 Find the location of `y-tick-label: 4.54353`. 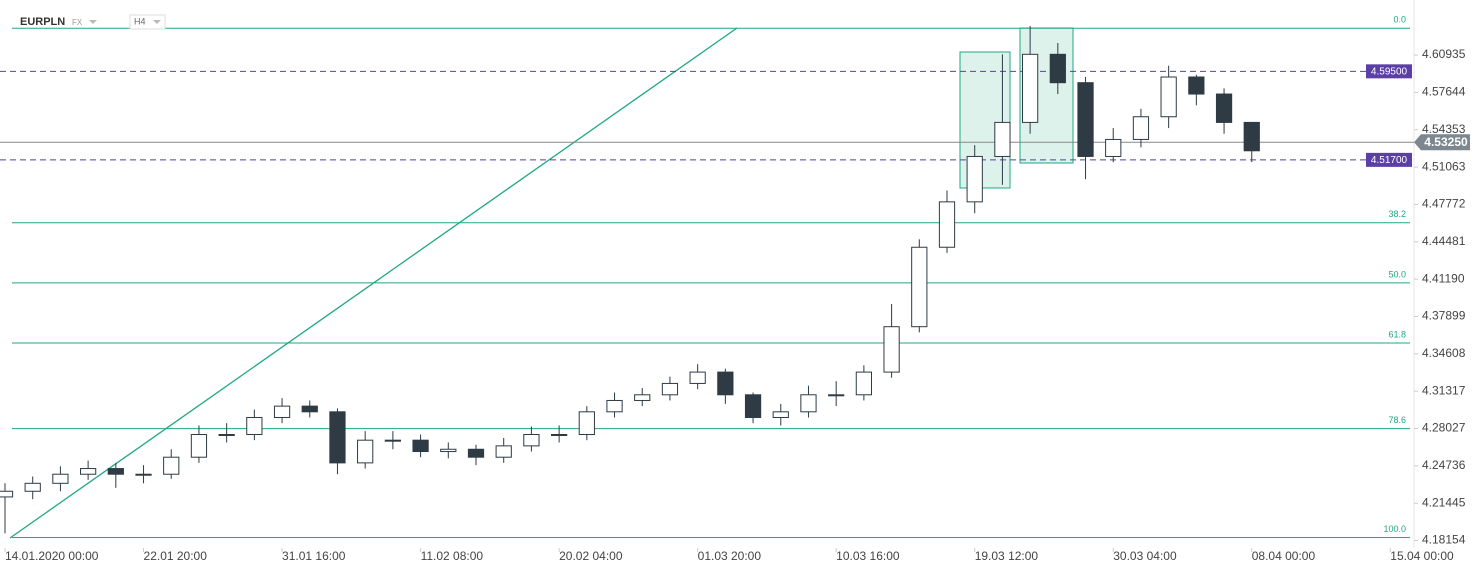

y-tick-label: 4.54353 is located at coordinates (1444, 129).